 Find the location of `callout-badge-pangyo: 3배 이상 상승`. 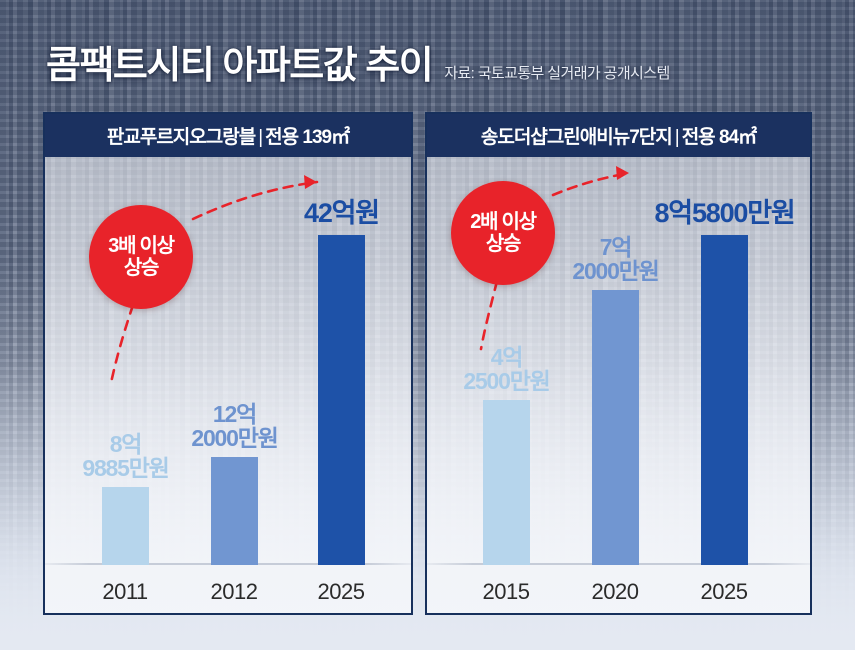

callout-badge-pangyo: 3배 이상 상승 is located at coordinates (141, 257).